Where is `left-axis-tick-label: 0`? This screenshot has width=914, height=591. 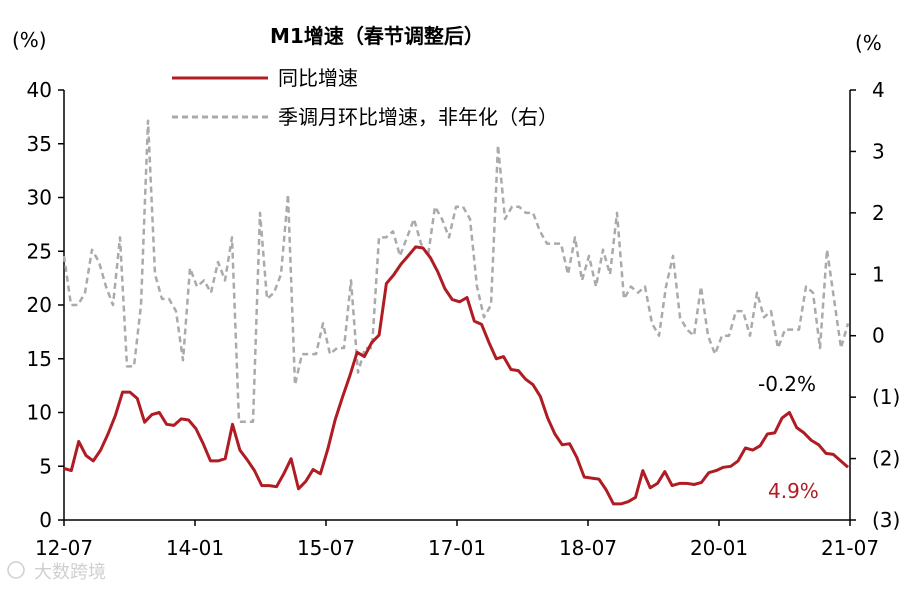 left-axis-tick-label: 0 is located at coordinates (45, 520).